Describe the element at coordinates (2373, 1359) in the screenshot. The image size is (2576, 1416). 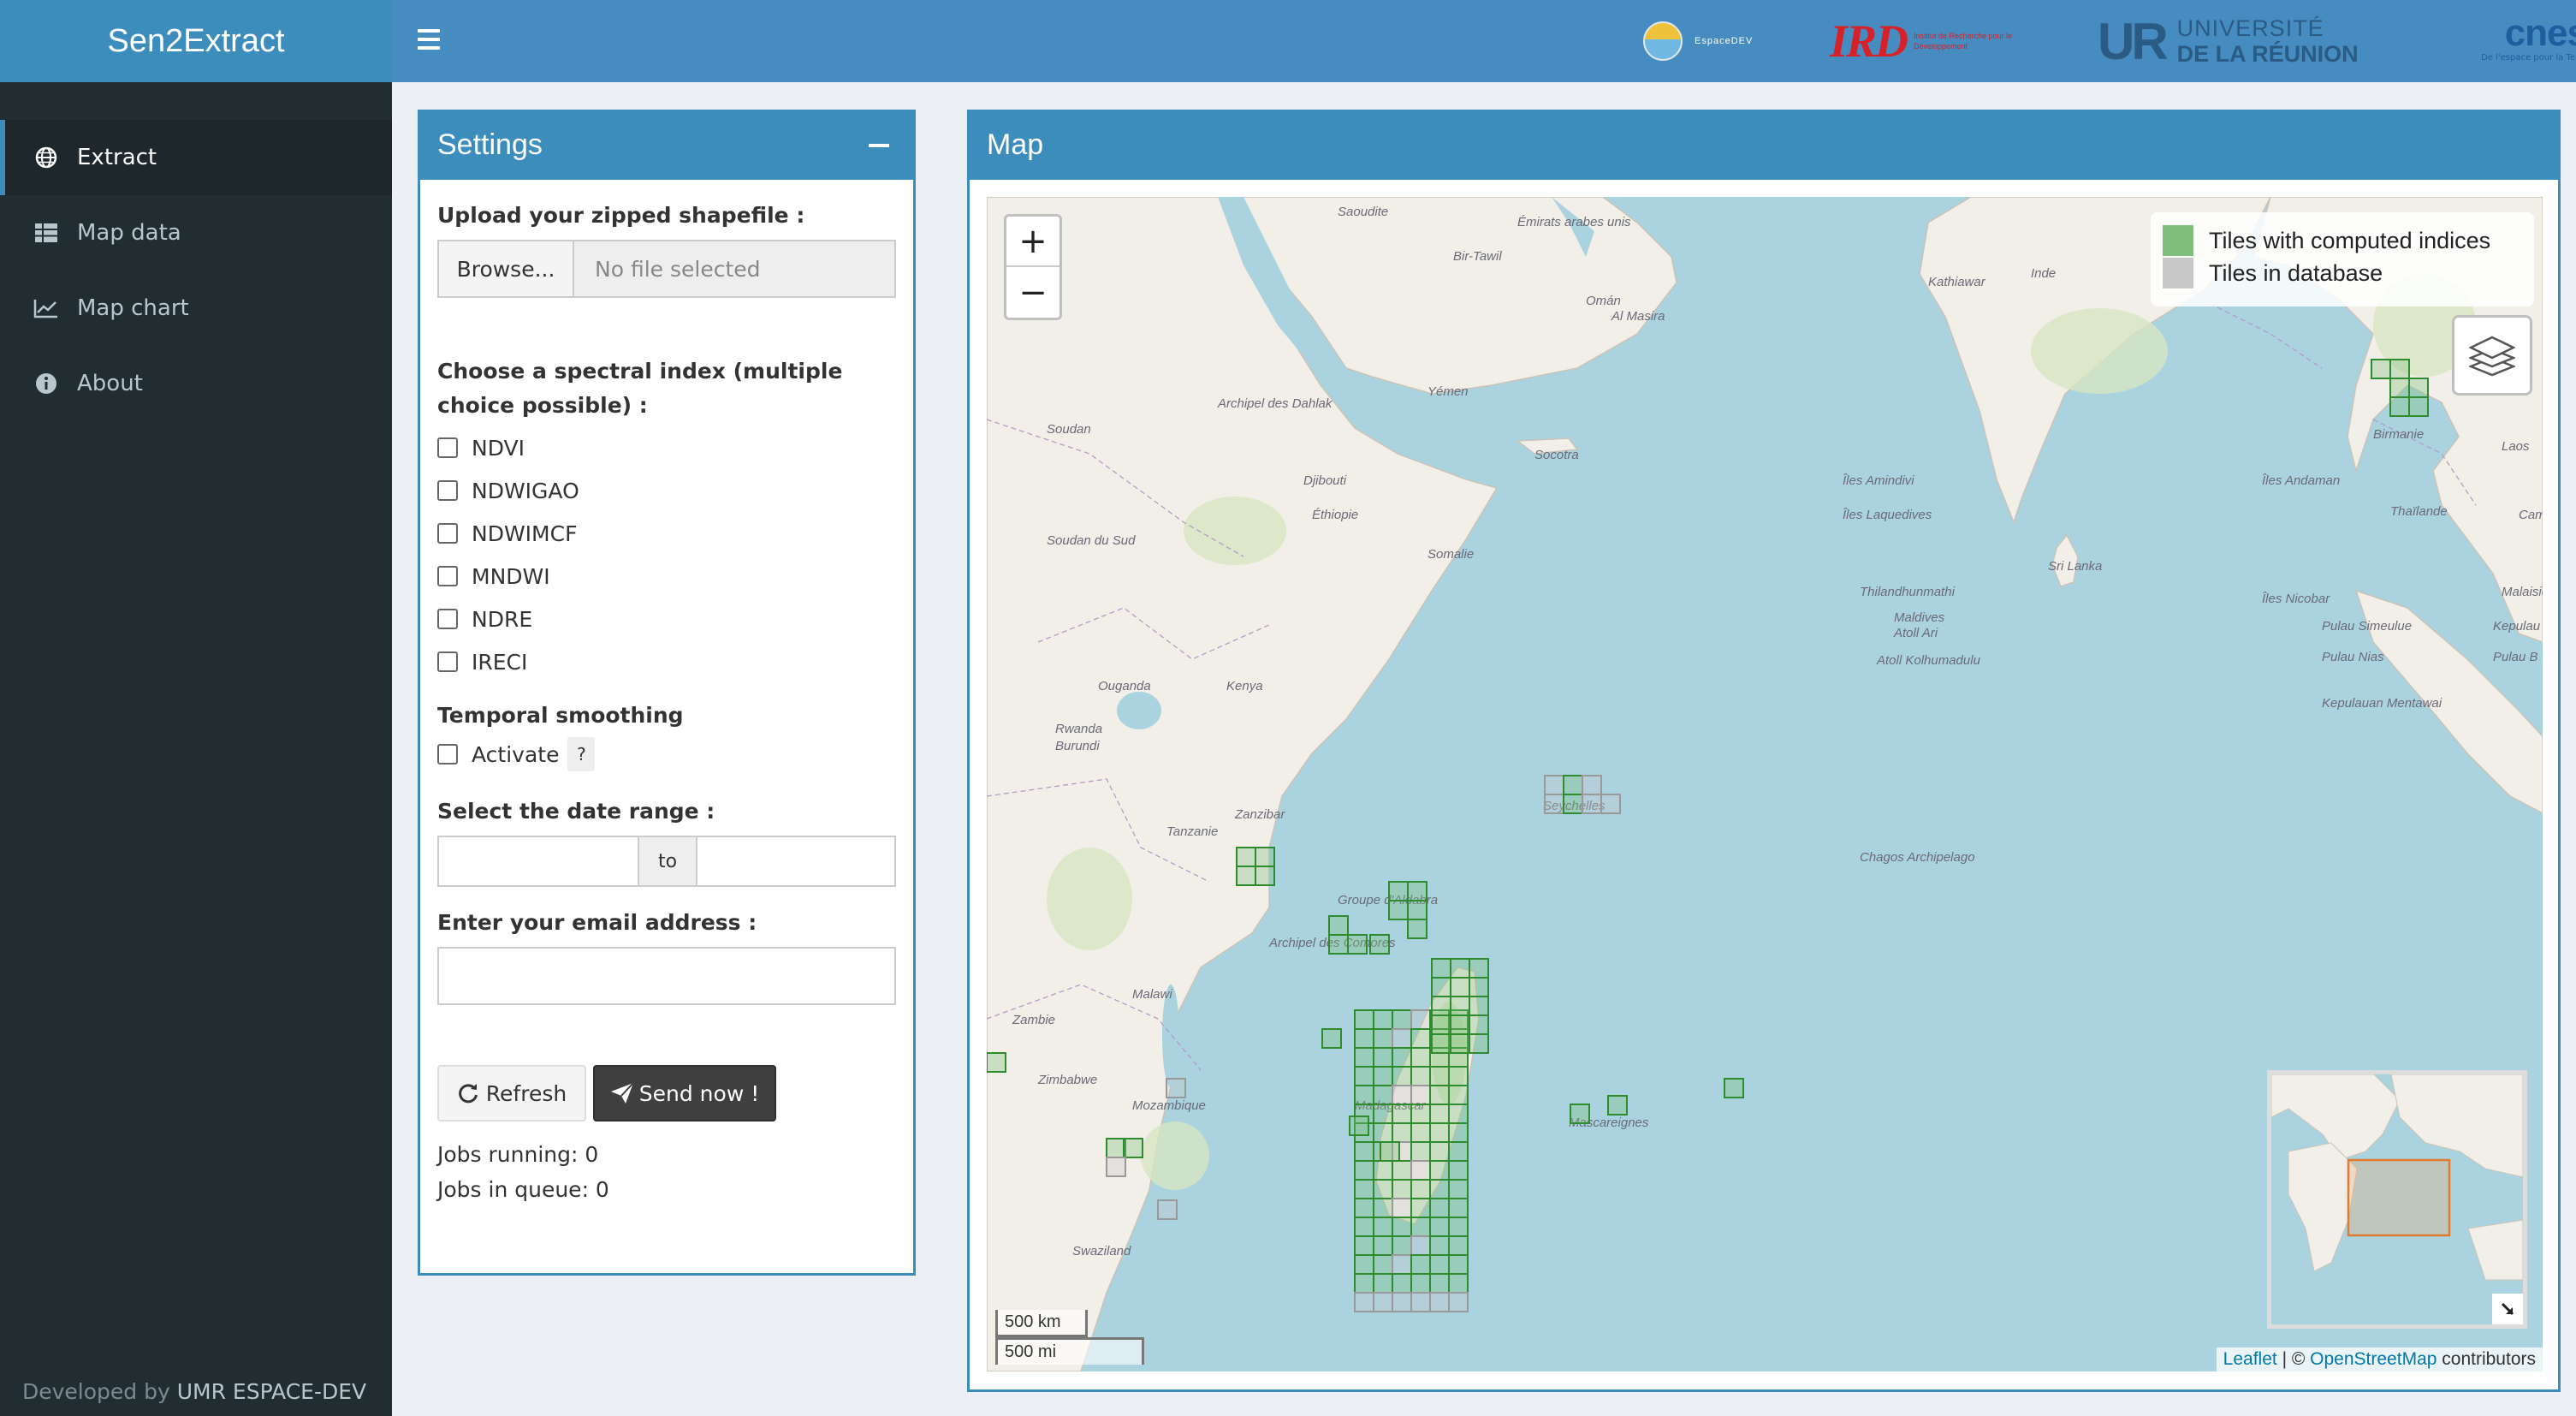
I see `osm-link: OpenStreetMap` at that location.